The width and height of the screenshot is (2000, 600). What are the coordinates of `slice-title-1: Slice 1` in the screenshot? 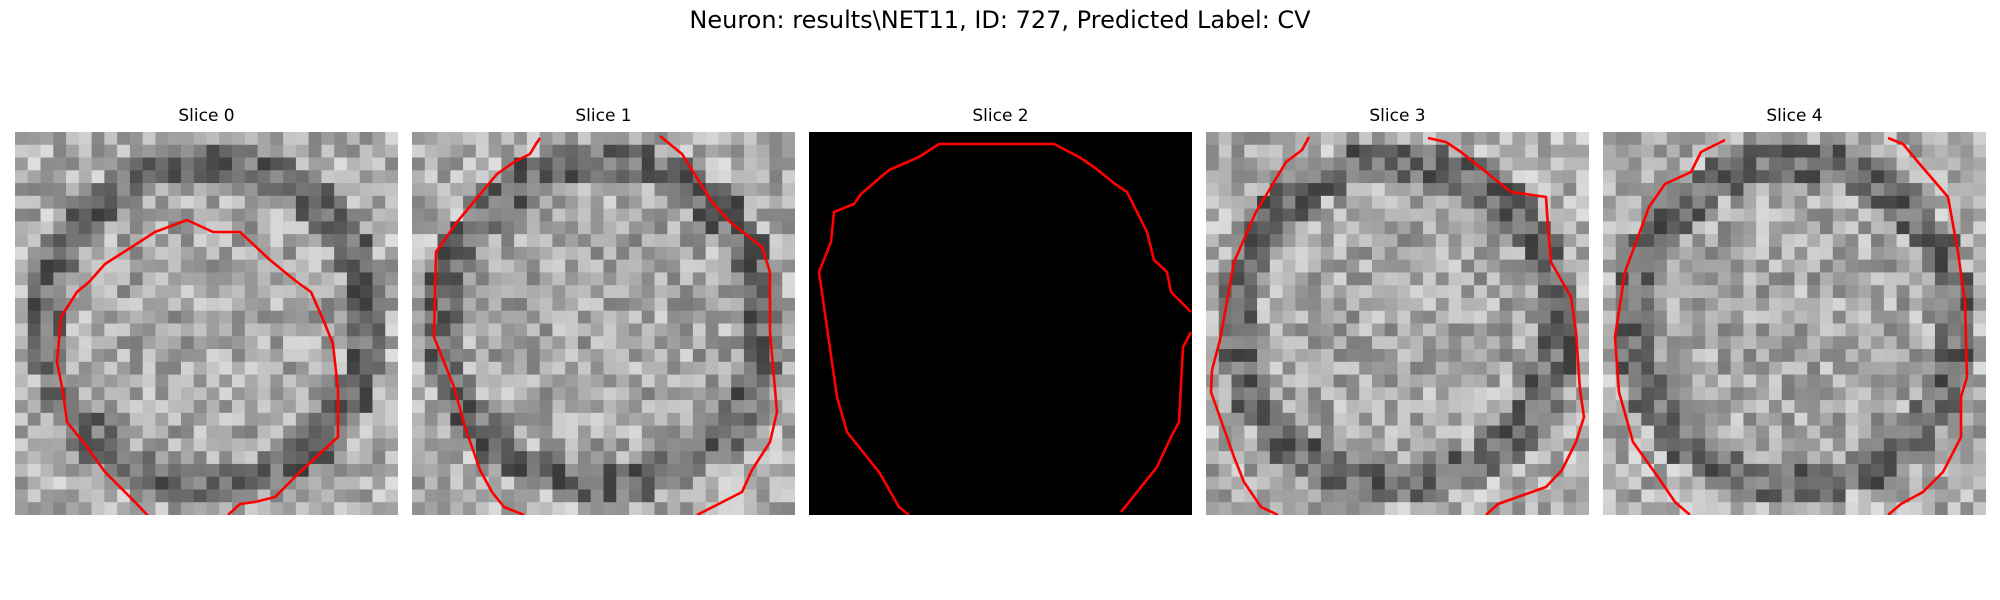 It's located at (603, 116).